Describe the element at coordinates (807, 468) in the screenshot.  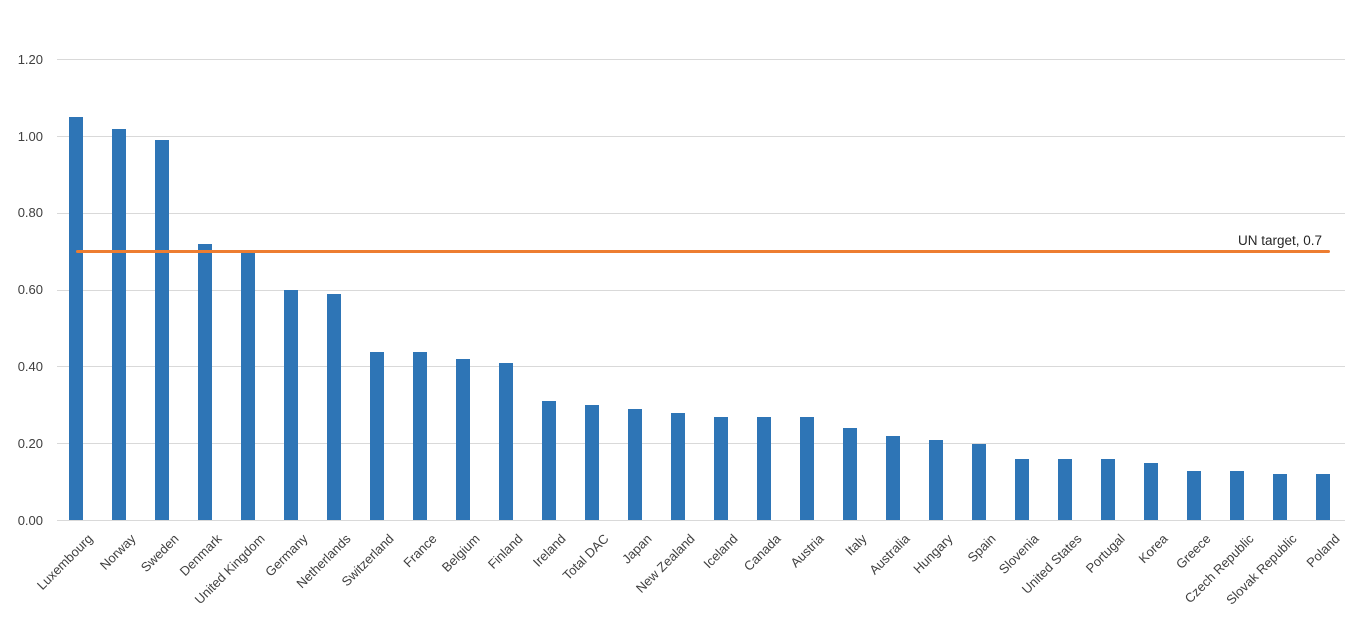
I see `bar-austria` at that location.